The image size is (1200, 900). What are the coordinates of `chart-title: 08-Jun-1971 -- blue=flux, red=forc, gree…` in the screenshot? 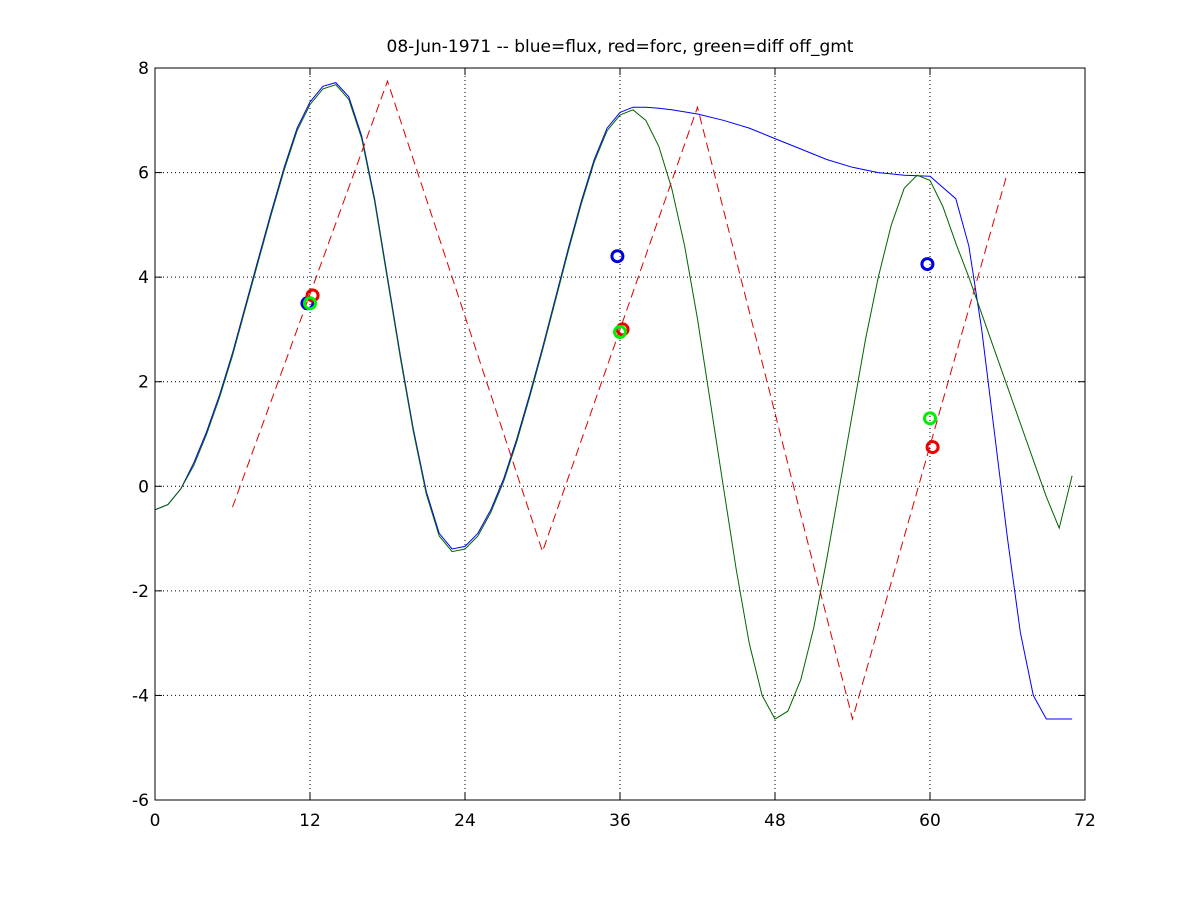 It's located at (620, 47).